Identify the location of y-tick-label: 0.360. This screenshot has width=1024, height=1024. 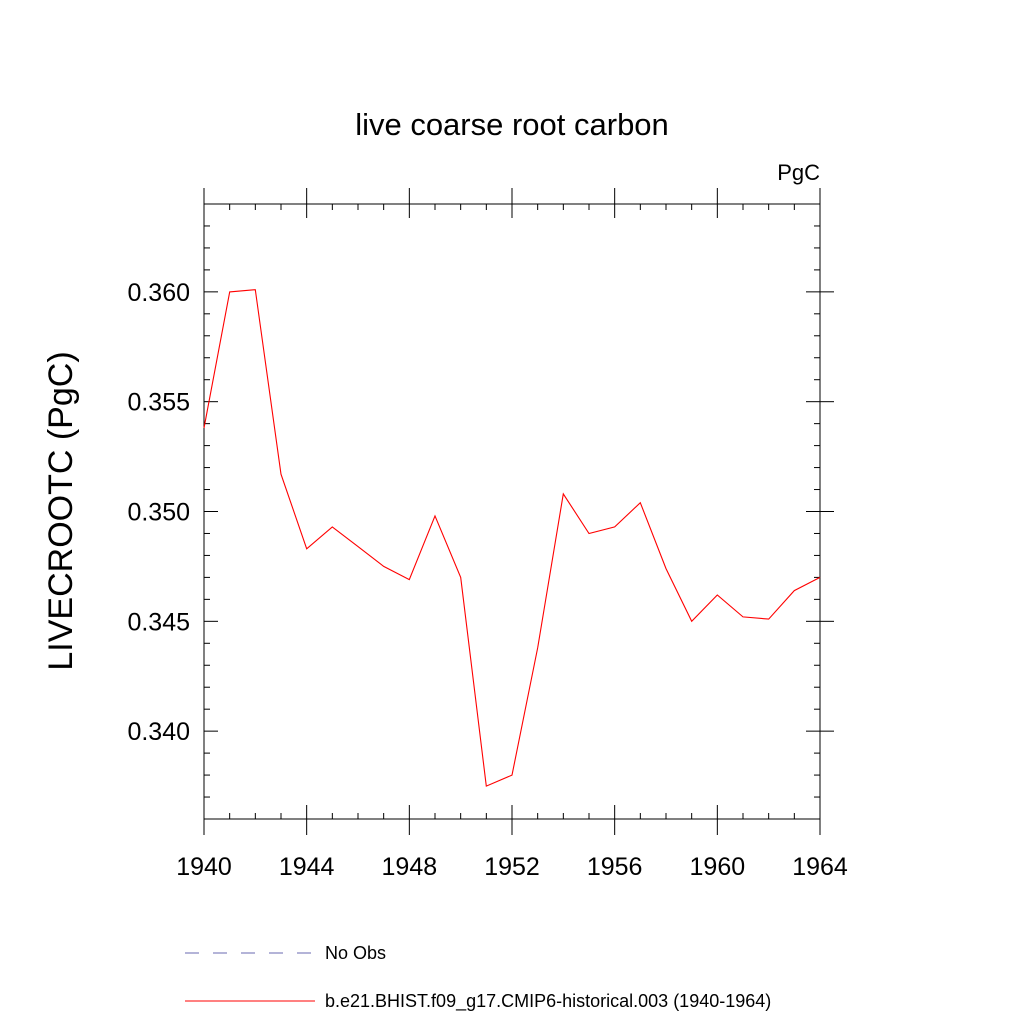
(158, 293).